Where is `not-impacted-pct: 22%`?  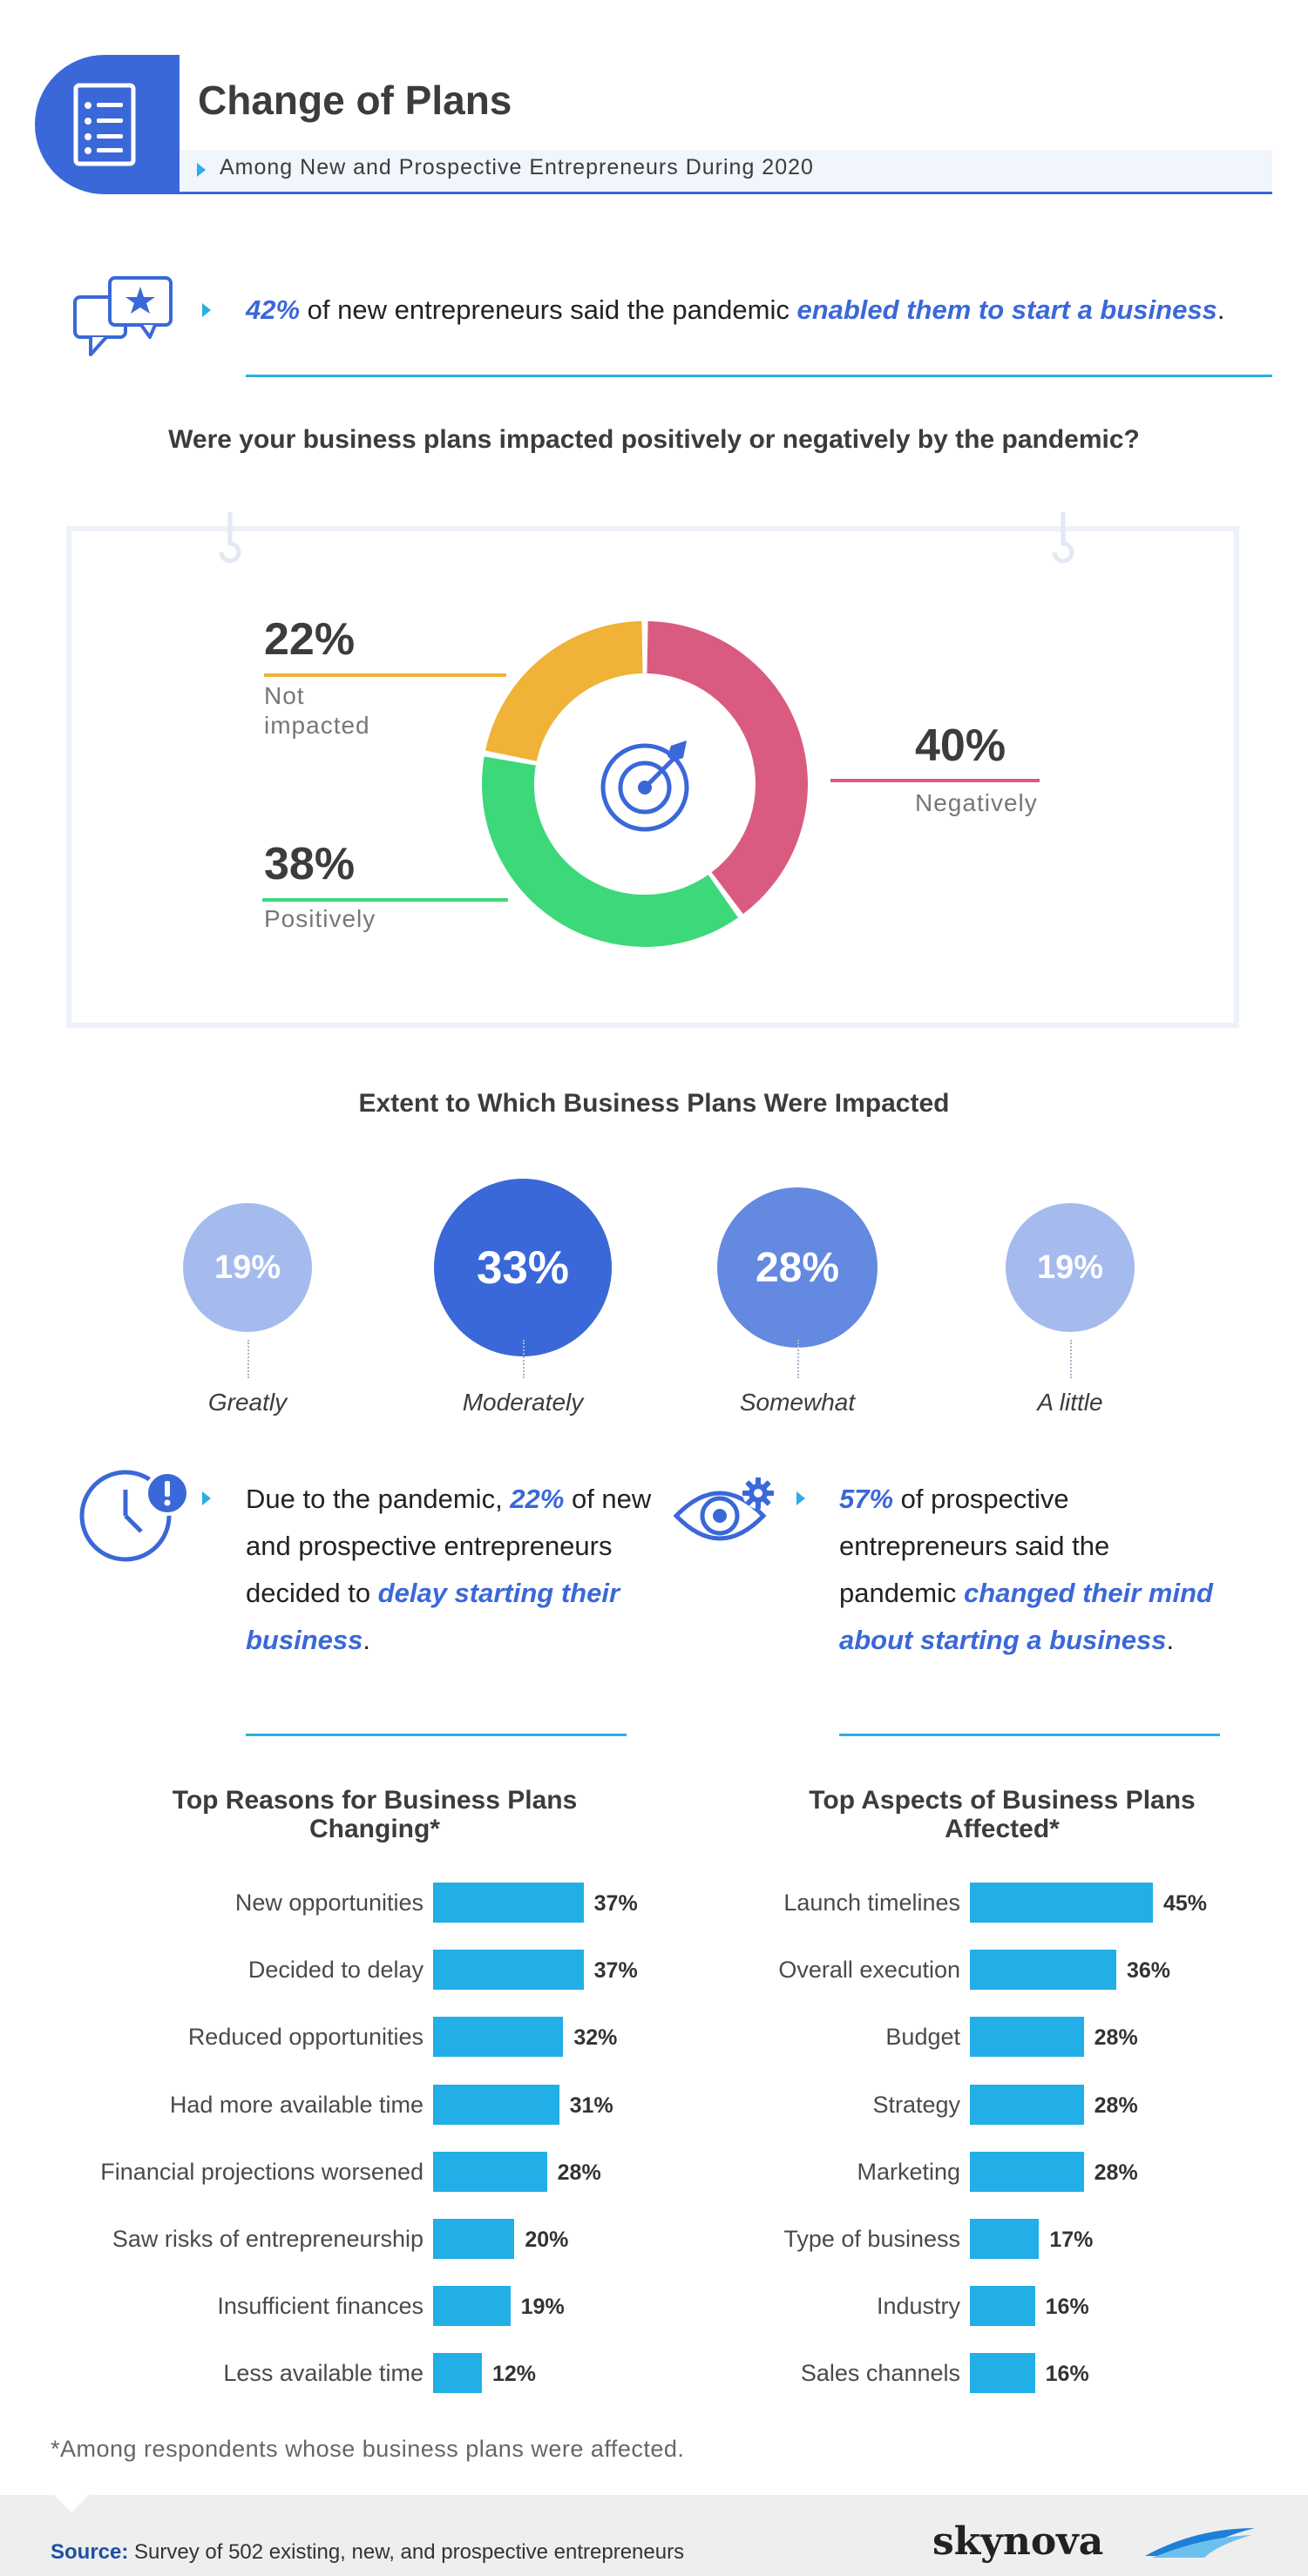
not-impacted-pct: 22% is located at coordinates (310, 639).